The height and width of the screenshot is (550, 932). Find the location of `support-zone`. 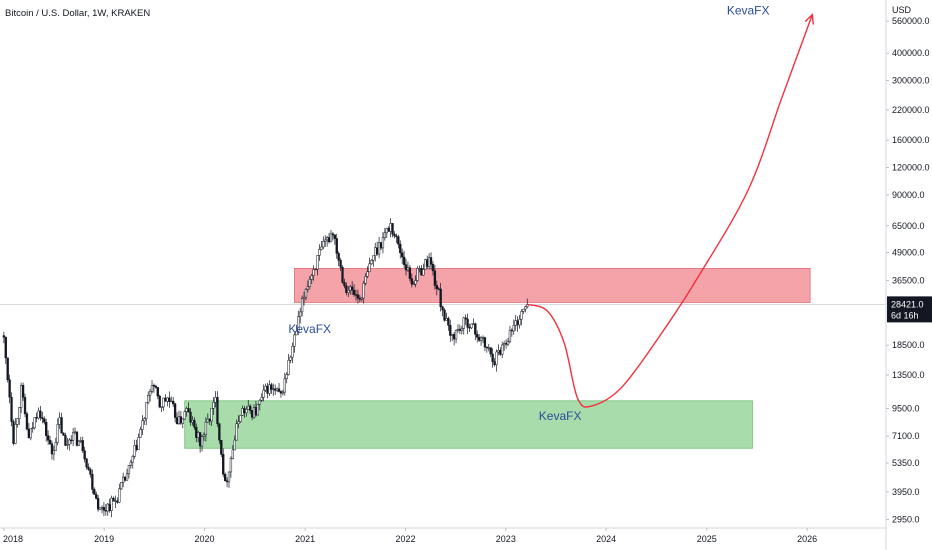

support-zone is located at coordinates (468, 424).